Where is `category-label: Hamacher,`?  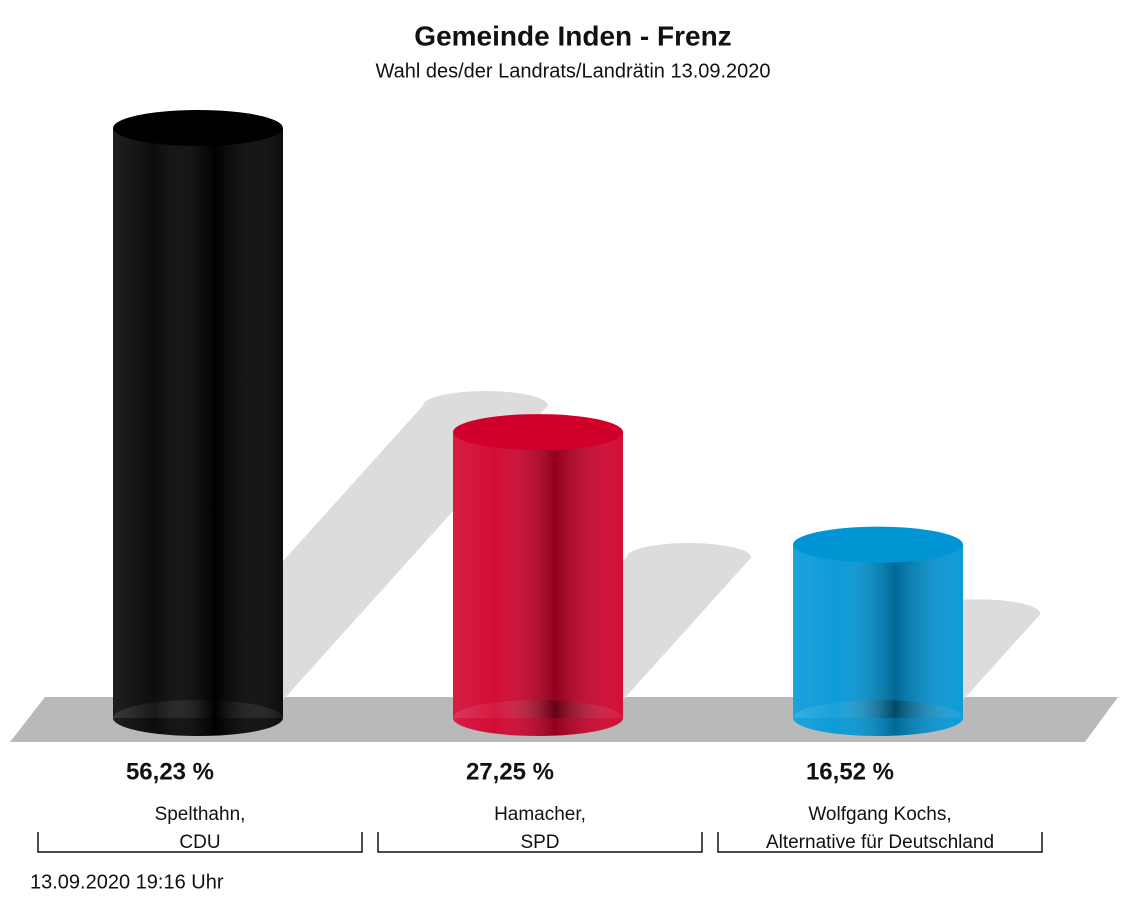
category-label: Hamacher, is located at coordinates (540, 814).